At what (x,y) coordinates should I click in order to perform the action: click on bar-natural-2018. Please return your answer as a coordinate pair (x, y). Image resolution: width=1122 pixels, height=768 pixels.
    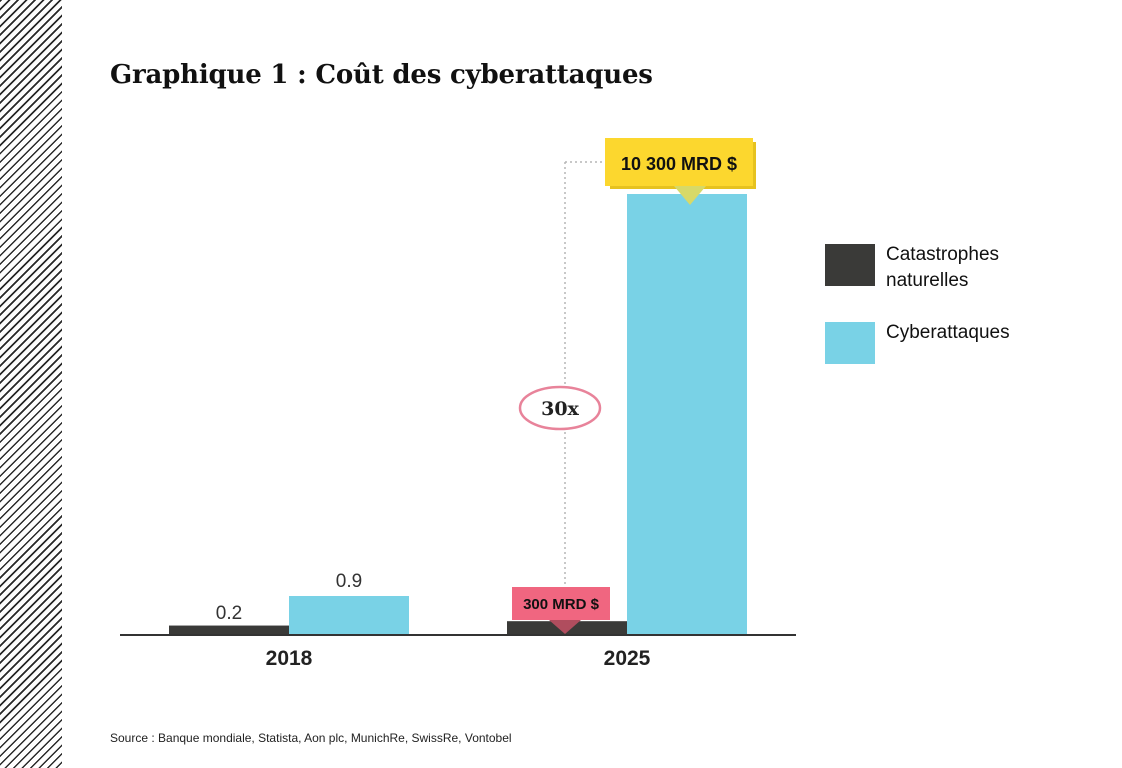
    Looking at the image, I should click on (229, 629).